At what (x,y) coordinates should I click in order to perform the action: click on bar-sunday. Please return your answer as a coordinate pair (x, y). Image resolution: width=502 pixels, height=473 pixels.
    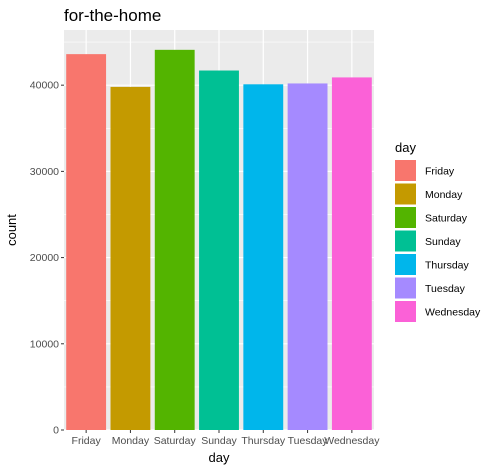
    Looking at the image, I should click on (219, 250).